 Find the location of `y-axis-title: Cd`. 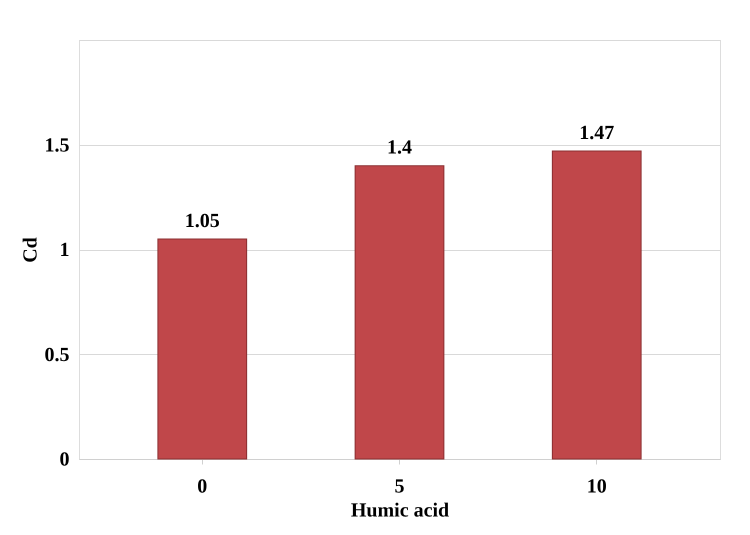

y-axis-title: Cd is located at coordinates (31, 250).